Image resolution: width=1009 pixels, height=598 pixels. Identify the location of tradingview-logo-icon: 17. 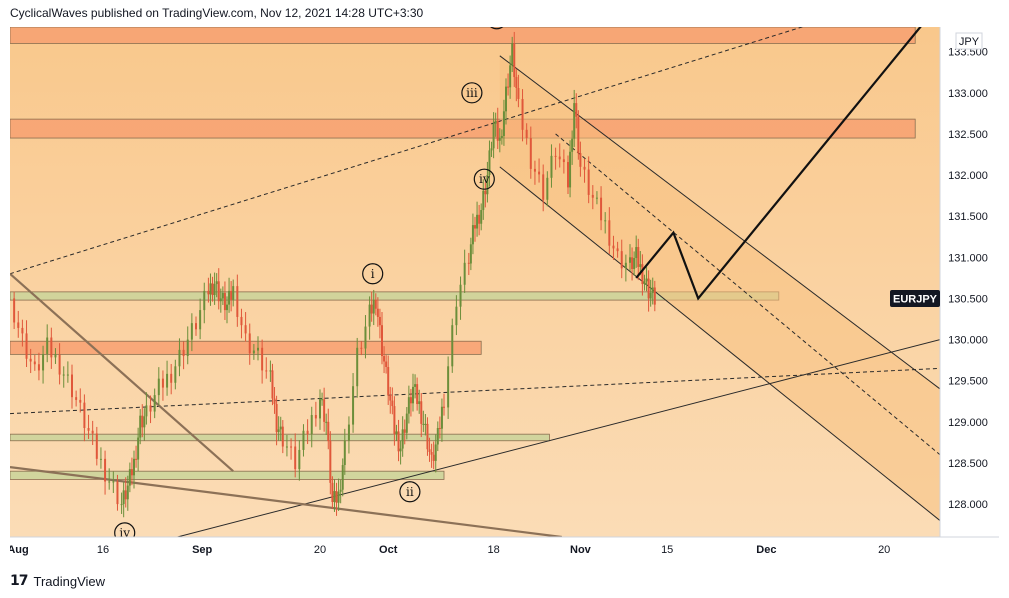
(19, 581).